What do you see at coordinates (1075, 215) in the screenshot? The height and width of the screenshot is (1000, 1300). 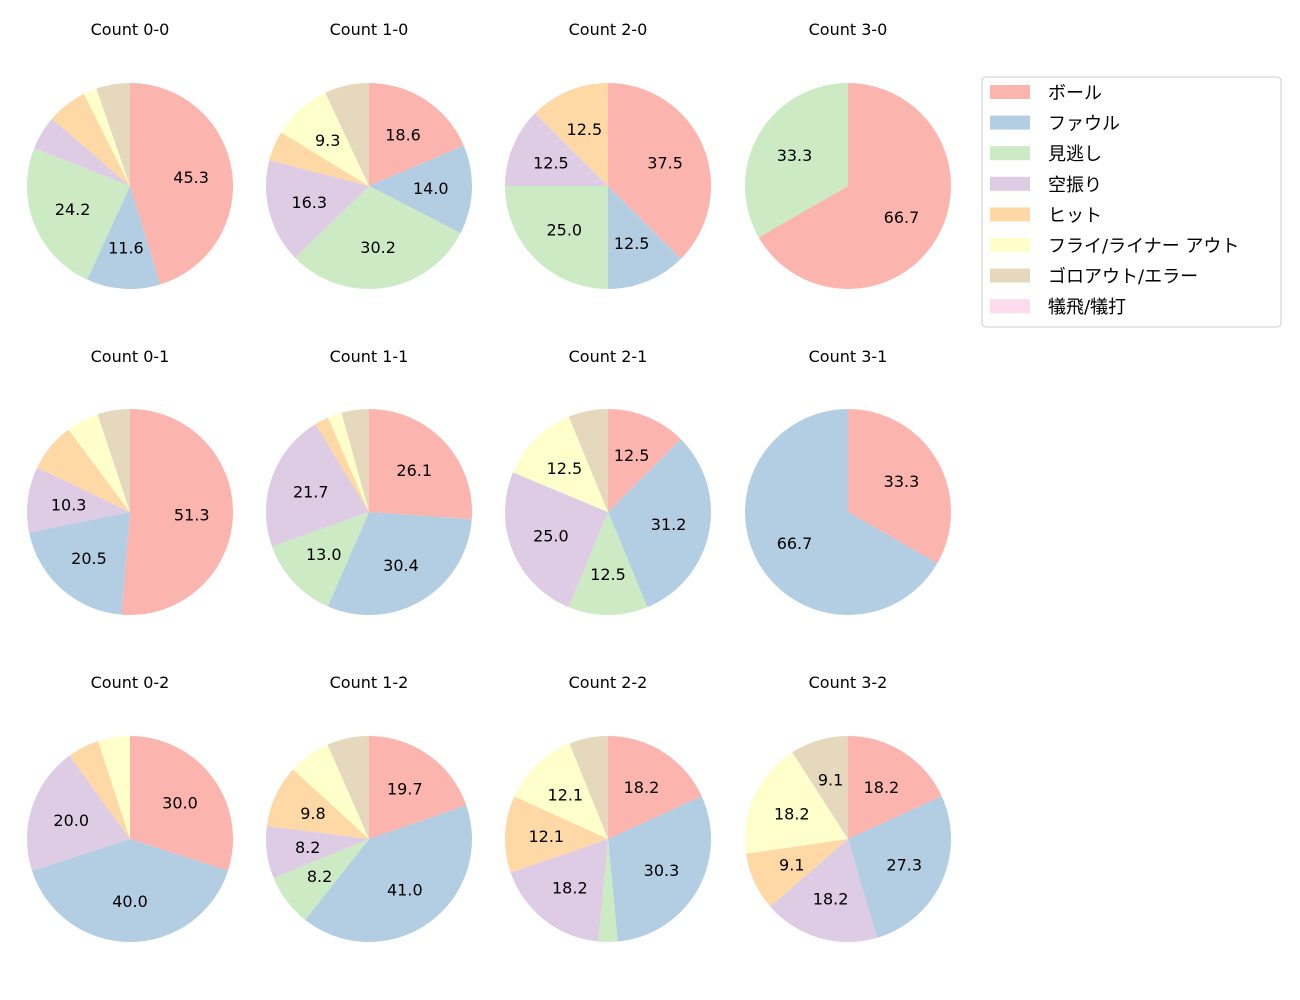 I see `legend-label: ヒット` at bounding box center [1075, 215].